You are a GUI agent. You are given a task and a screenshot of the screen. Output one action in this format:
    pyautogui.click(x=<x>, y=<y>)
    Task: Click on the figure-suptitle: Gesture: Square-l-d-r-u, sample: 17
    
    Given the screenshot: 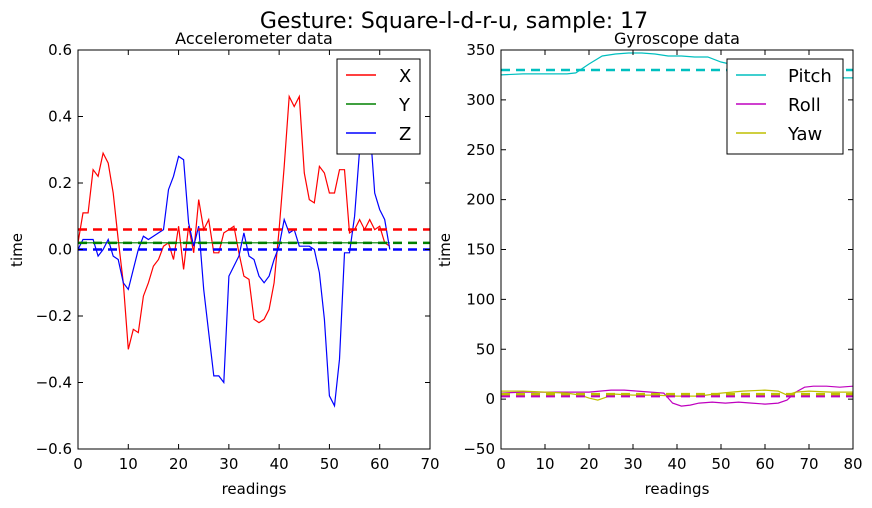 What is the action you would take?
    pyautogui.click(x=454, y=21)
    